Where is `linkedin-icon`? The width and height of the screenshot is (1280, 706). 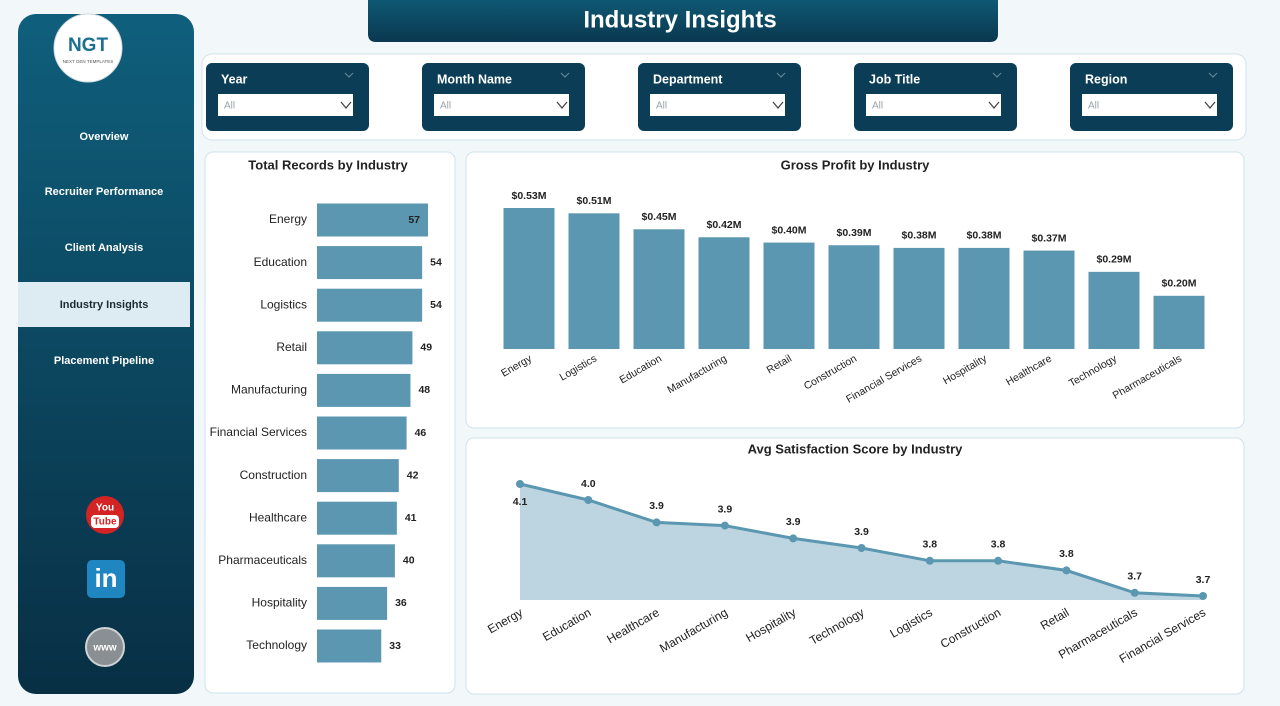
linkedin-icon is located at coordinates (106, 579).